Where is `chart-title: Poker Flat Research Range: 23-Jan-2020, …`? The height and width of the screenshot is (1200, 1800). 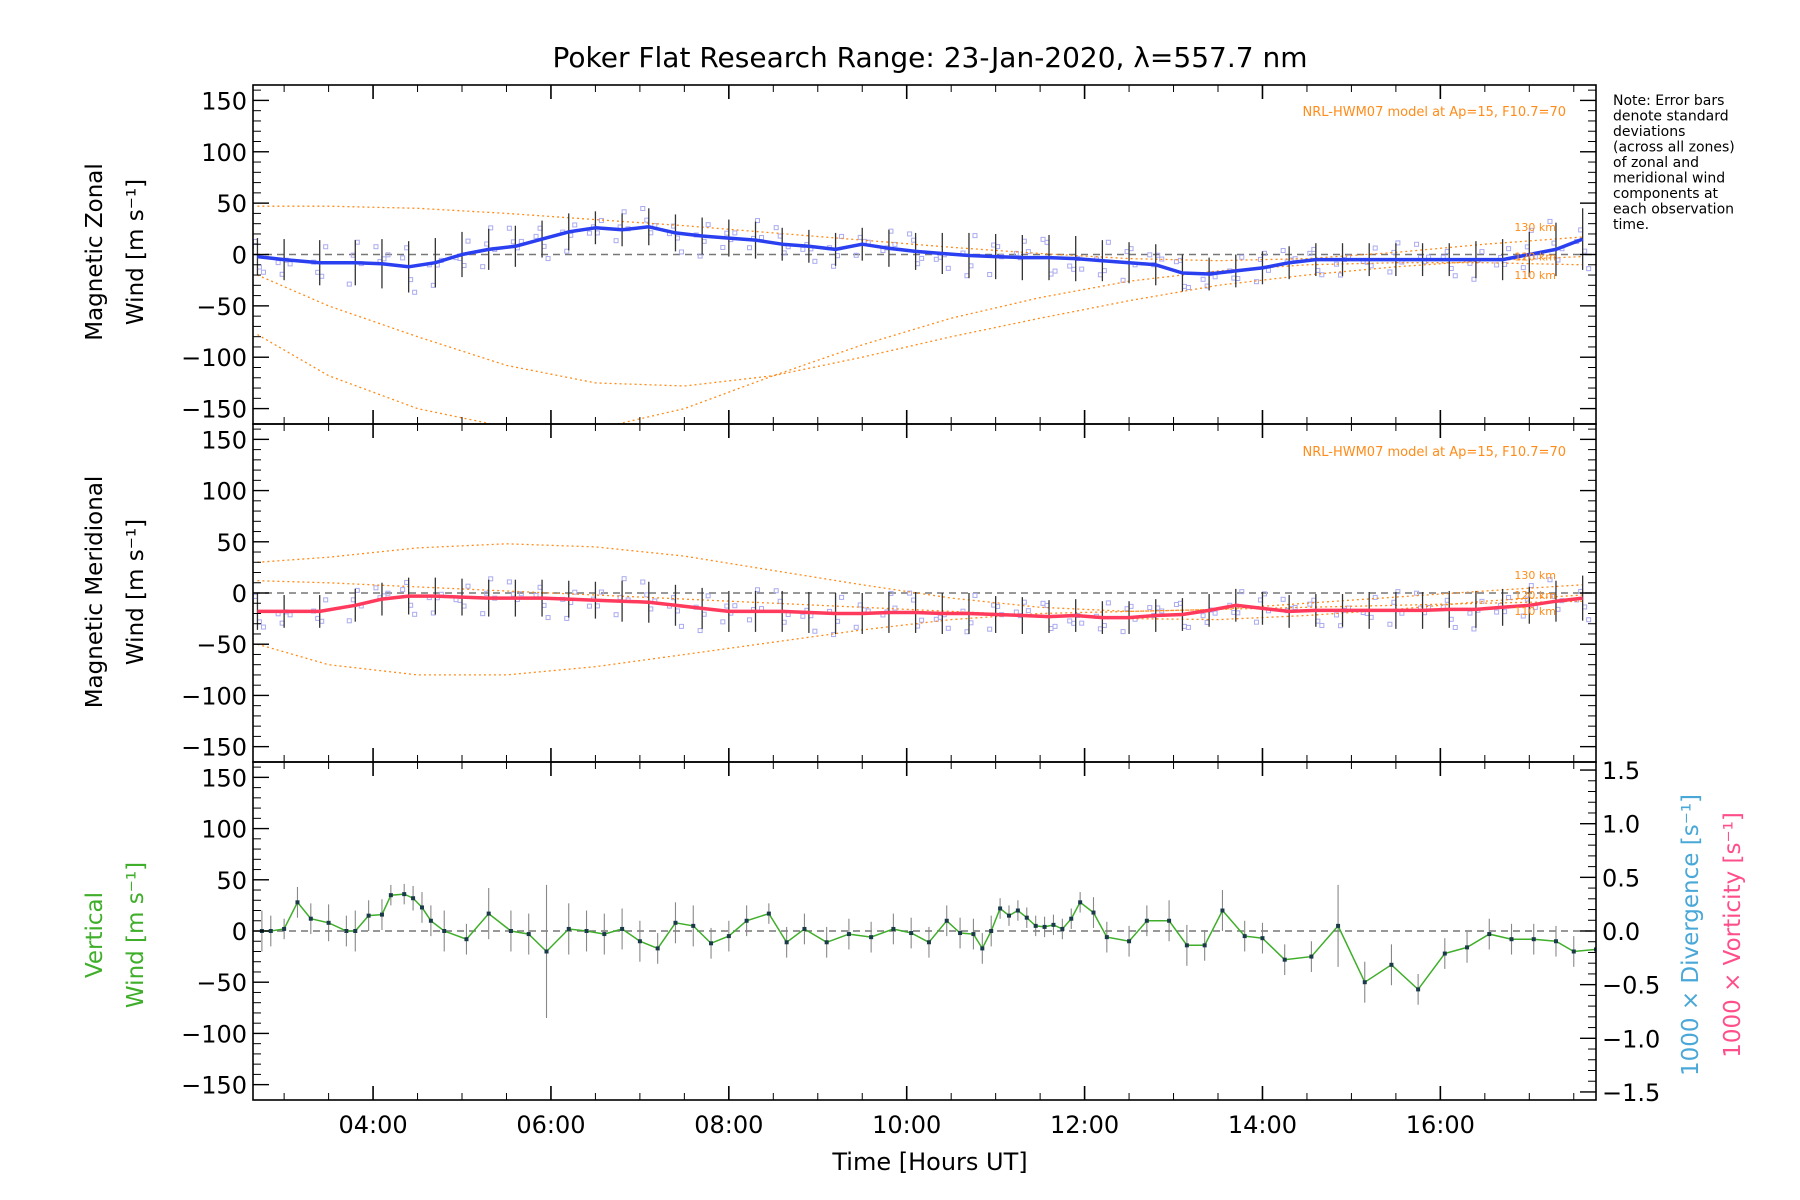
chart-title: Poker Flat Research Range: 23-Jan-2020, … is located at coordinates (930, 57).